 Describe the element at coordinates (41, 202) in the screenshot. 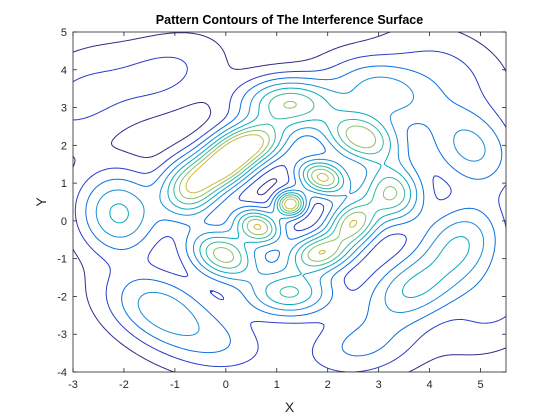

I see `y-axis-label: Y` at that location.